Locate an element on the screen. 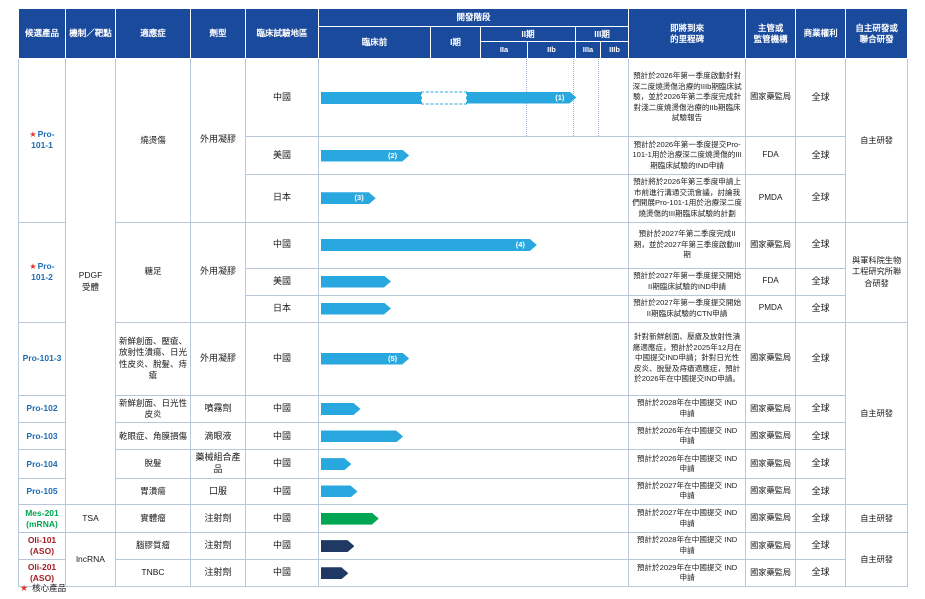 This screenshot has width=925, height=599. pipeline-row: 美國 預計於2027年第一季度提交開始II期臨床試驗的IND申請 FDA 全球 is located at coordinates (463, 281).